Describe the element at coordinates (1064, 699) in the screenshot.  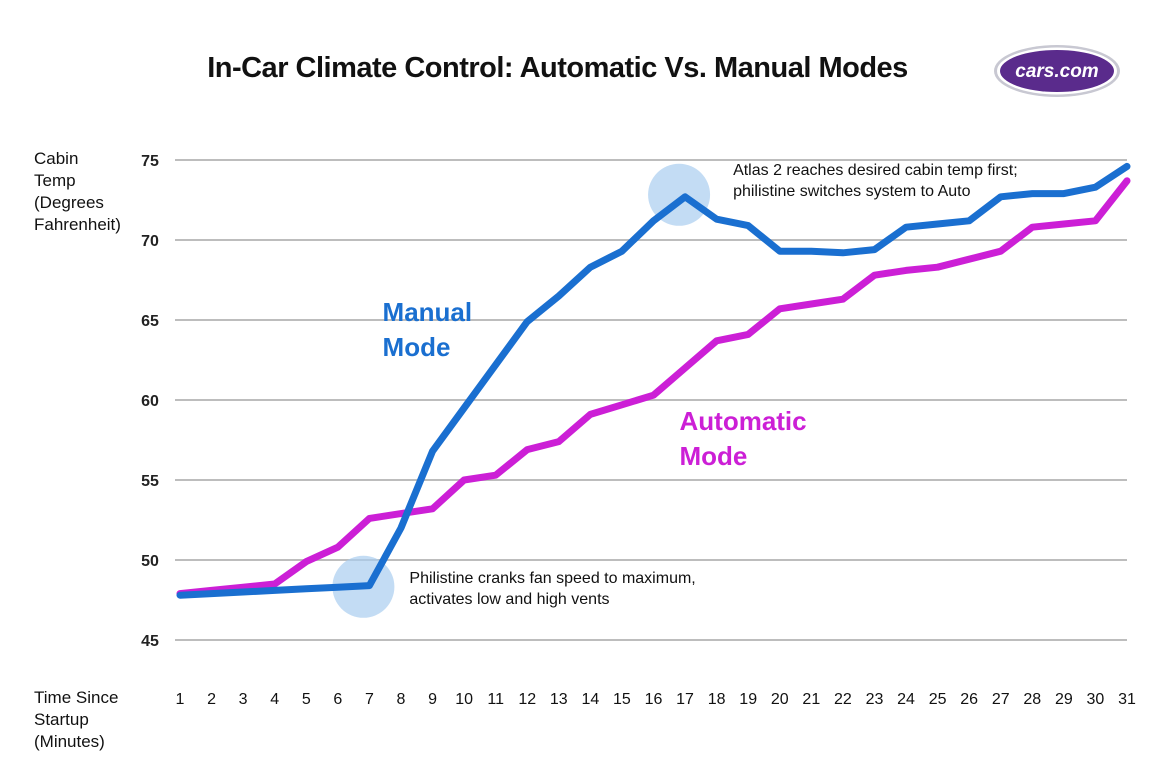
I see `x-tick-label: 29` at that location.